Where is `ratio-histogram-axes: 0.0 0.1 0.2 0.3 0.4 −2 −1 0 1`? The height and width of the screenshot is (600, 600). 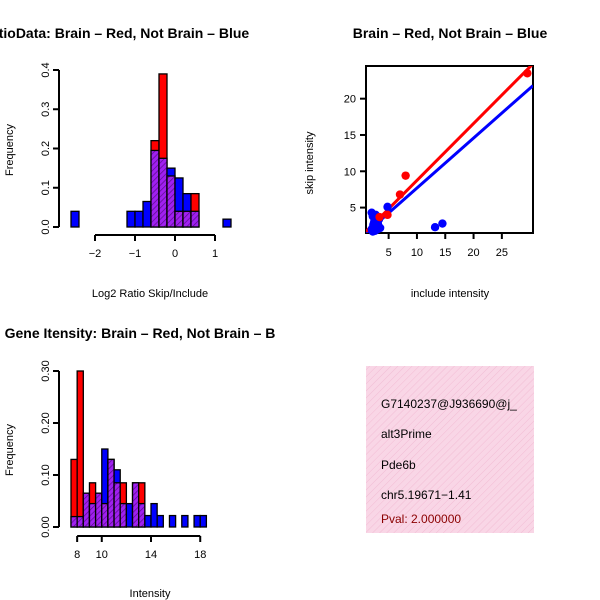
ratio-histogram-axes: 0.0 0.1 0.2 0.3 0.4 −2 −1 0 1 is located at coordinates (129, 161).